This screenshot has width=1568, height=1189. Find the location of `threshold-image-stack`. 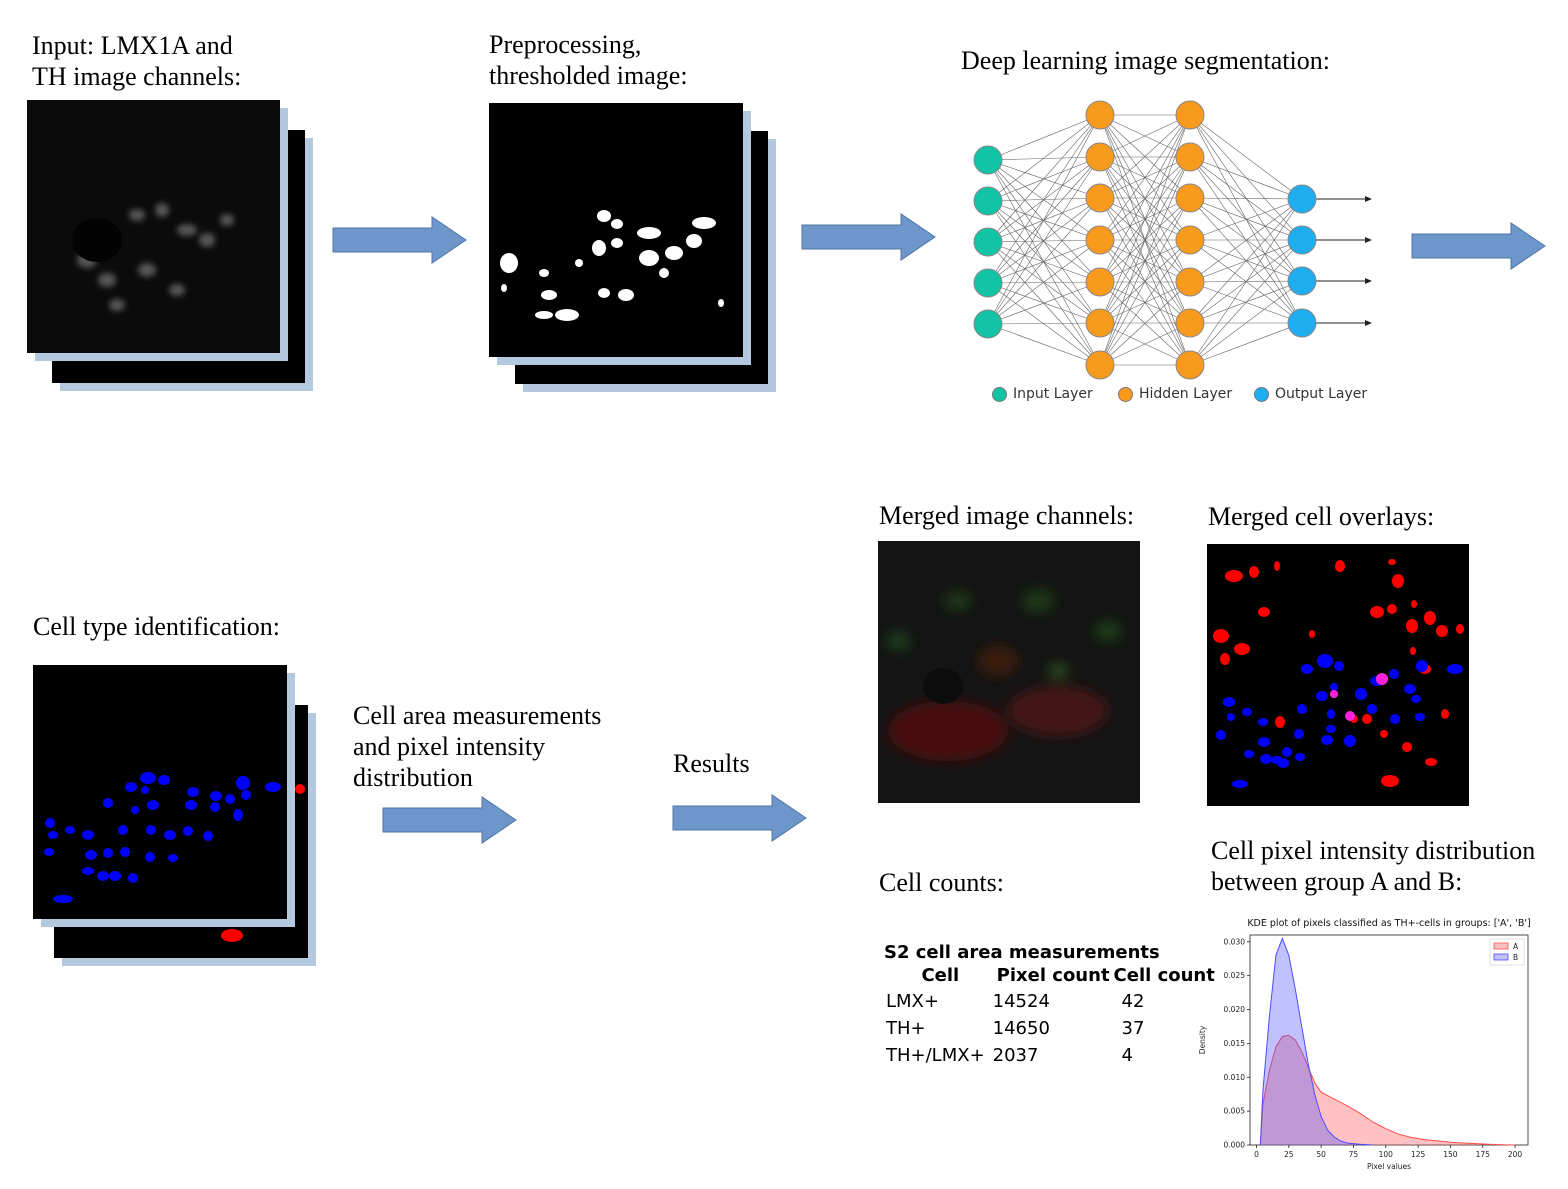

threshold-image-stack is located at coordinates (634, 248).